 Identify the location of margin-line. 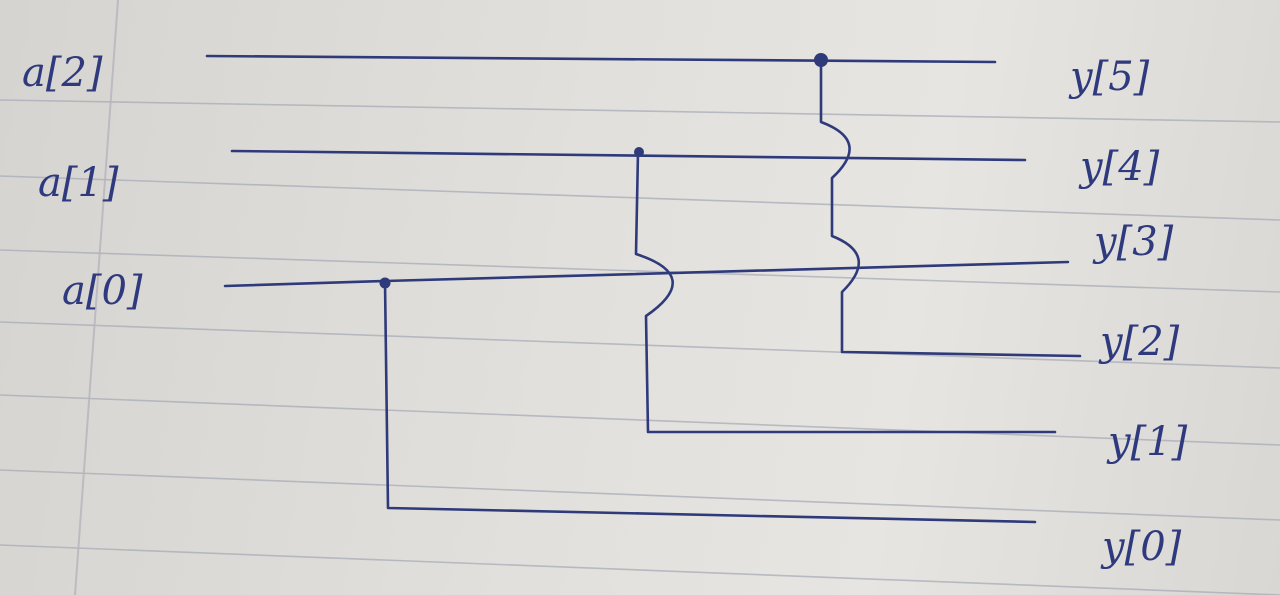
(96, 297).